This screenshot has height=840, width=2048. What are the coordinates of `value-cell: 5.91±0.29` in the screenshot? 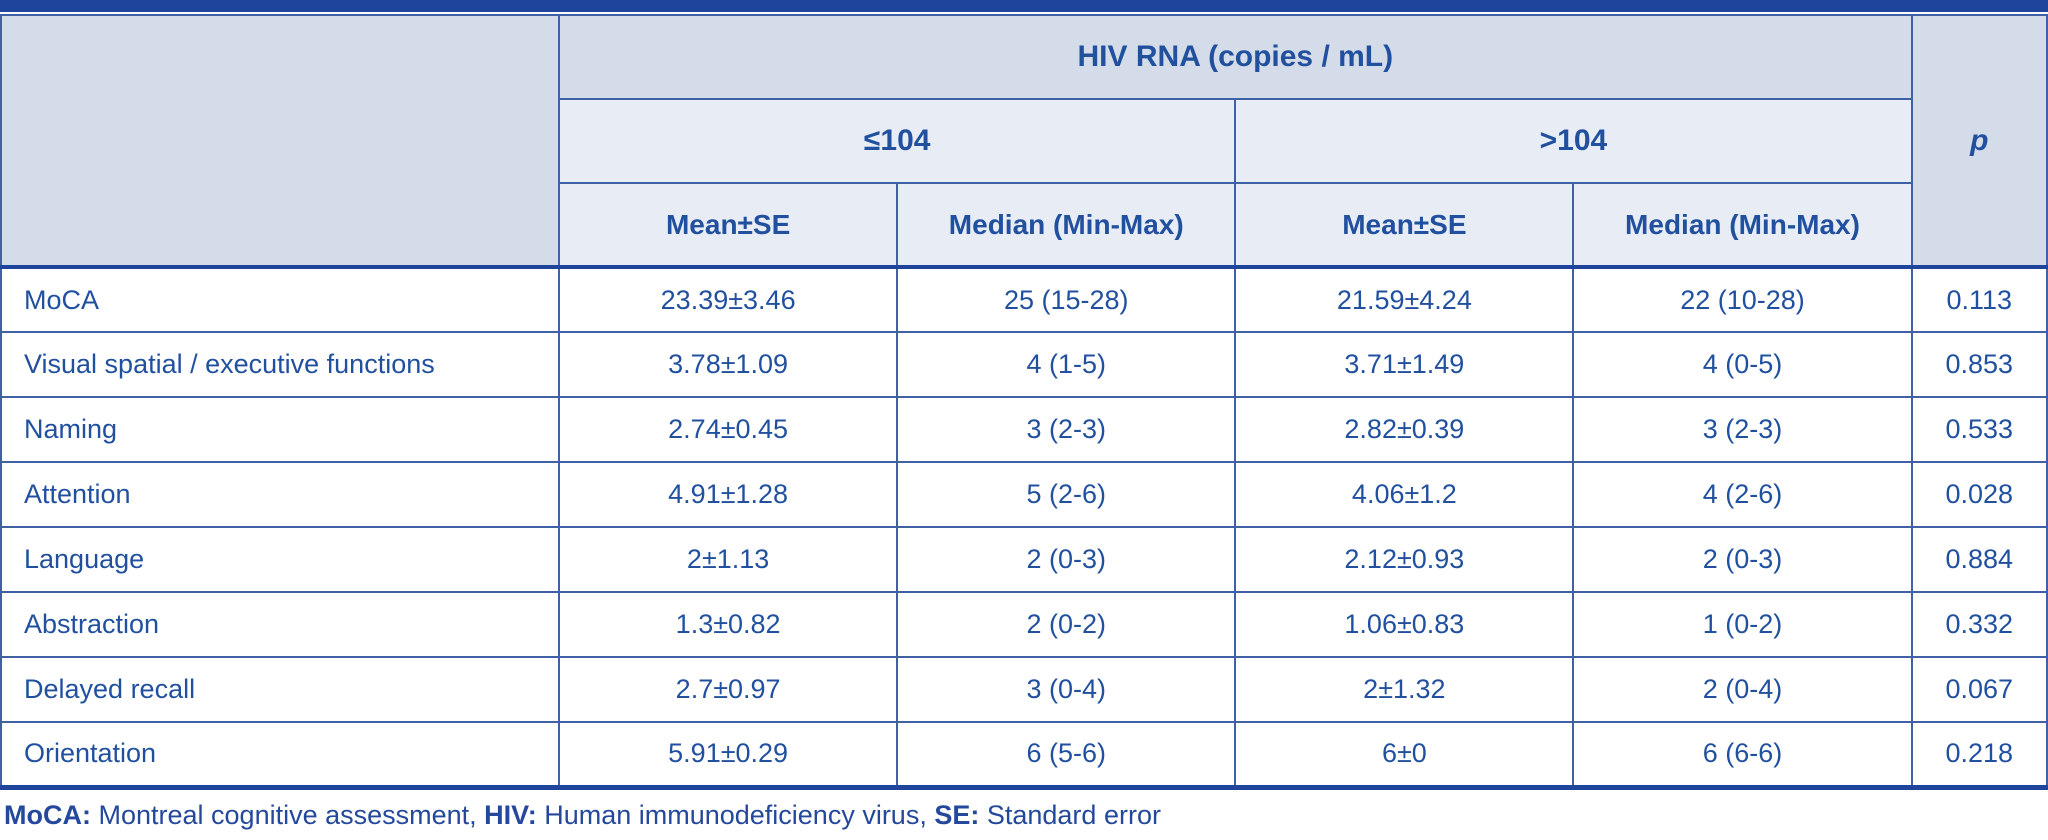 It's located at (728, 754).